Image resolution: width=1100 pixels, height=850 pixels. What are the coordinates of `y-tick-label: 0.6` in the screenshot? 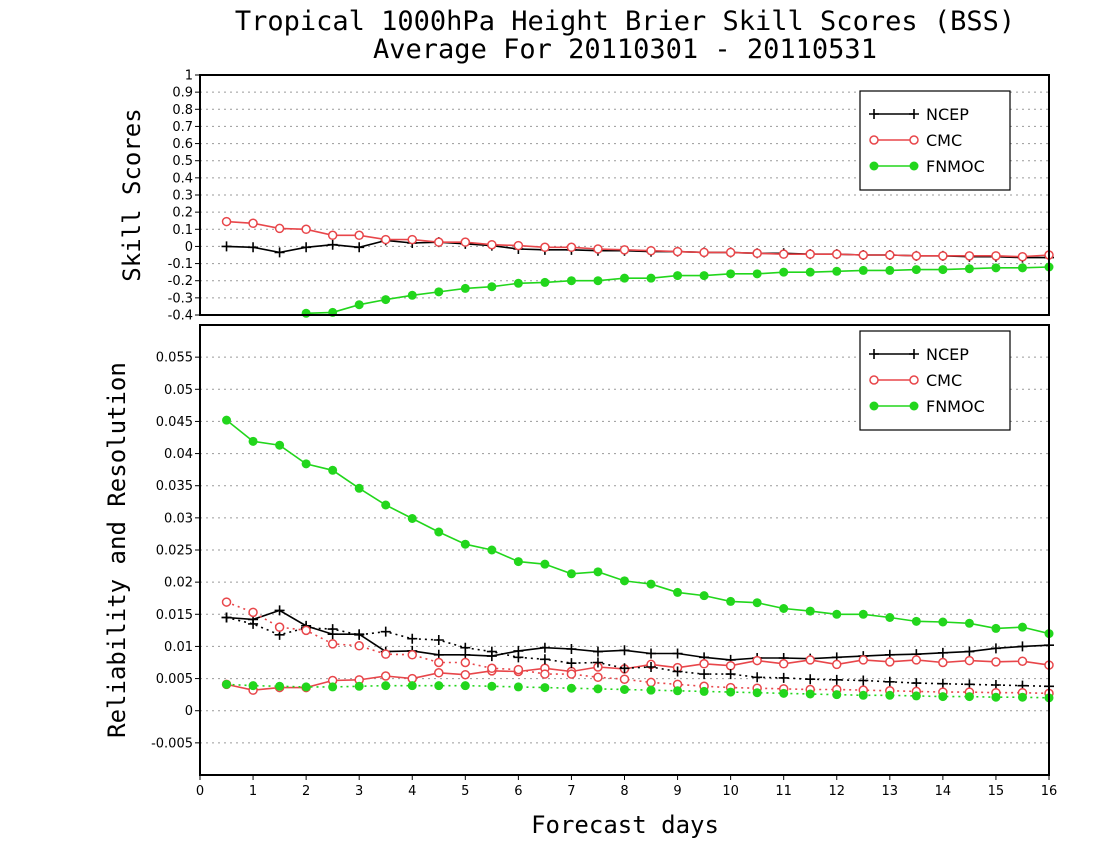 It's located at (182, 144).